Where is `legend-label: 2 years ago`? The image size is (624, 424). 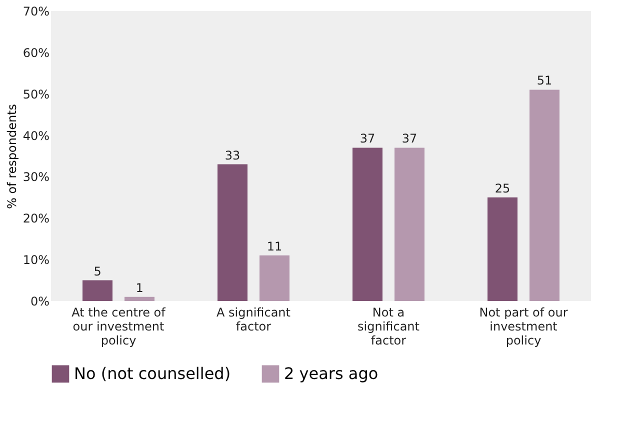
legend-label: 2 years ago is located at coordinates (331, 373).